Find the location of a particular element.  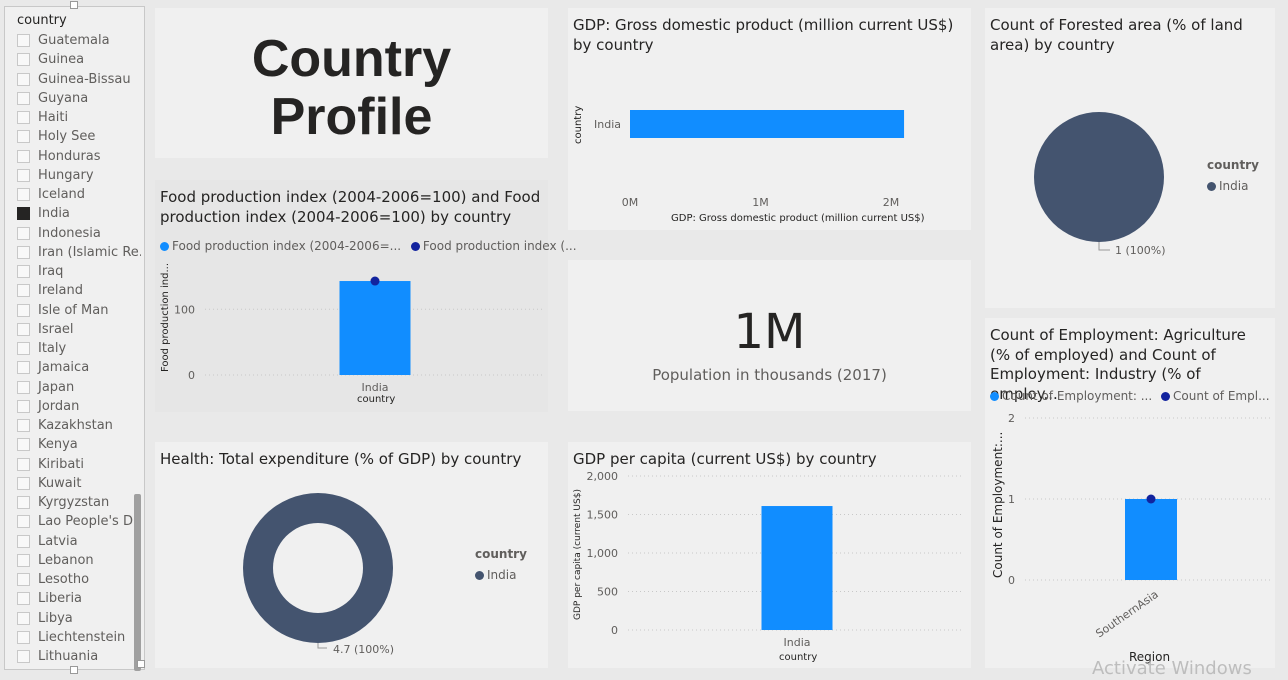

legend-label: India is located at coordinates (1234, 186).